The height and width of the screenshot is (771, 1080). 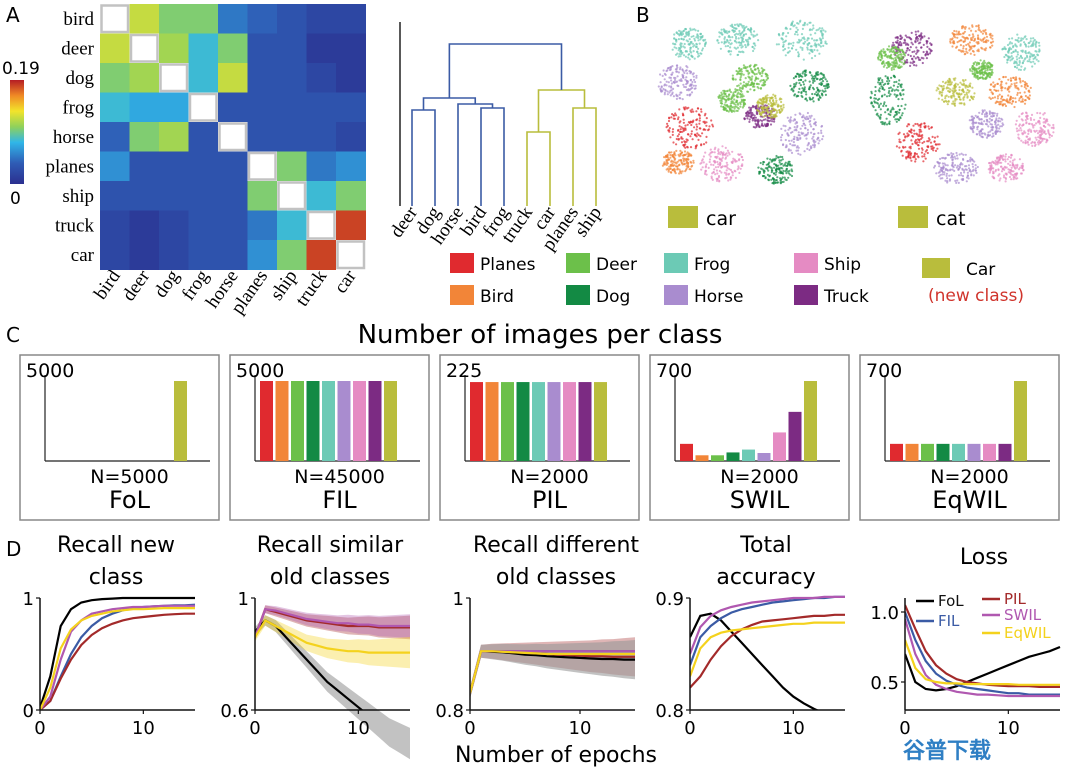 What do you see at coordinates (13, 549) in the screenshot?
I see `panel-label-d: D` at bounding box center [13, 549].